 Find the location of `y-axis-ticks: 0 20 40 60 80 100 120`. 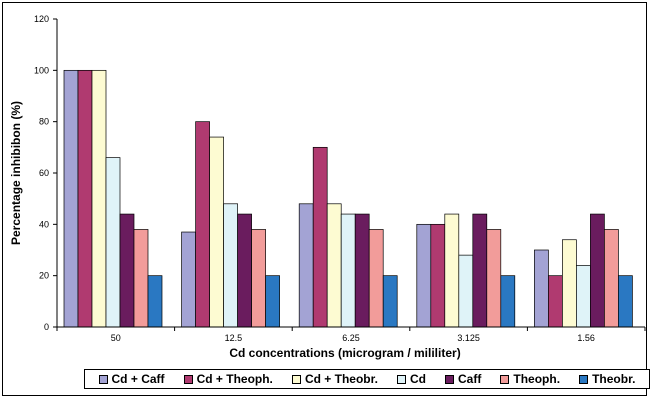

y-axis-ticks: 0 20 40 60 80 100 120 is located at coordinates (45, 173).